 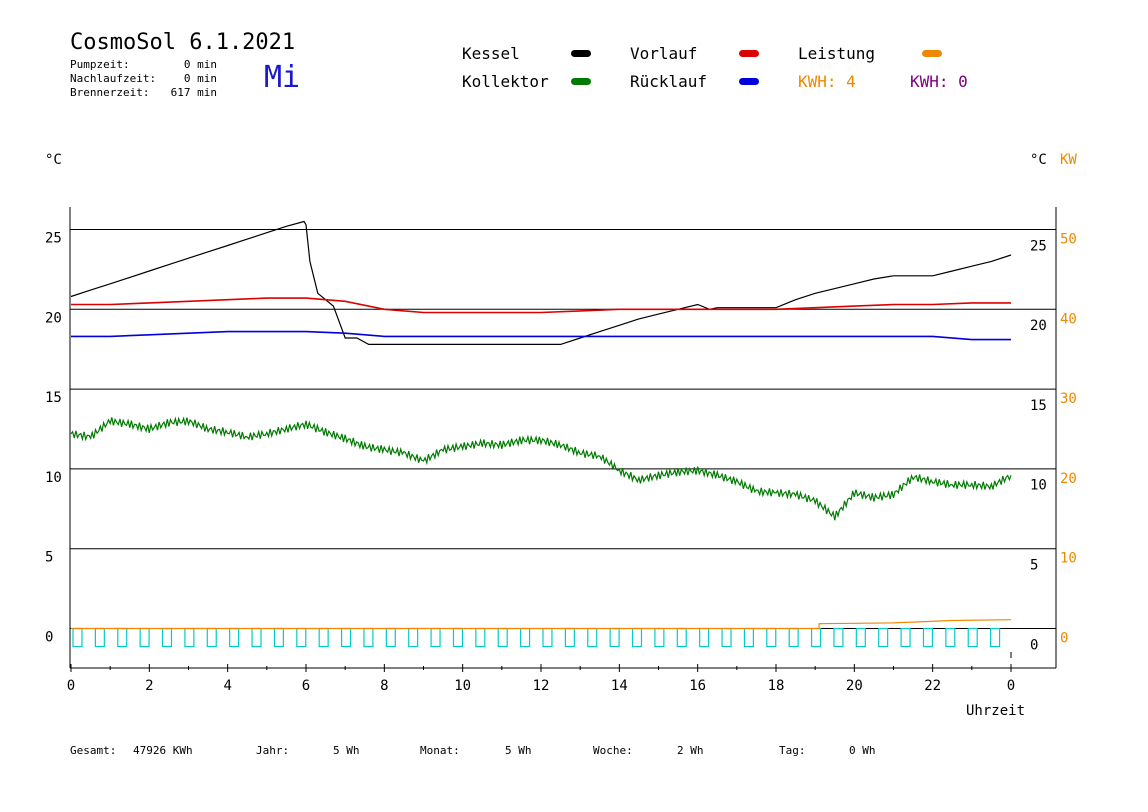 I want to click on series-line-kessel, so click(x=541, y=282).